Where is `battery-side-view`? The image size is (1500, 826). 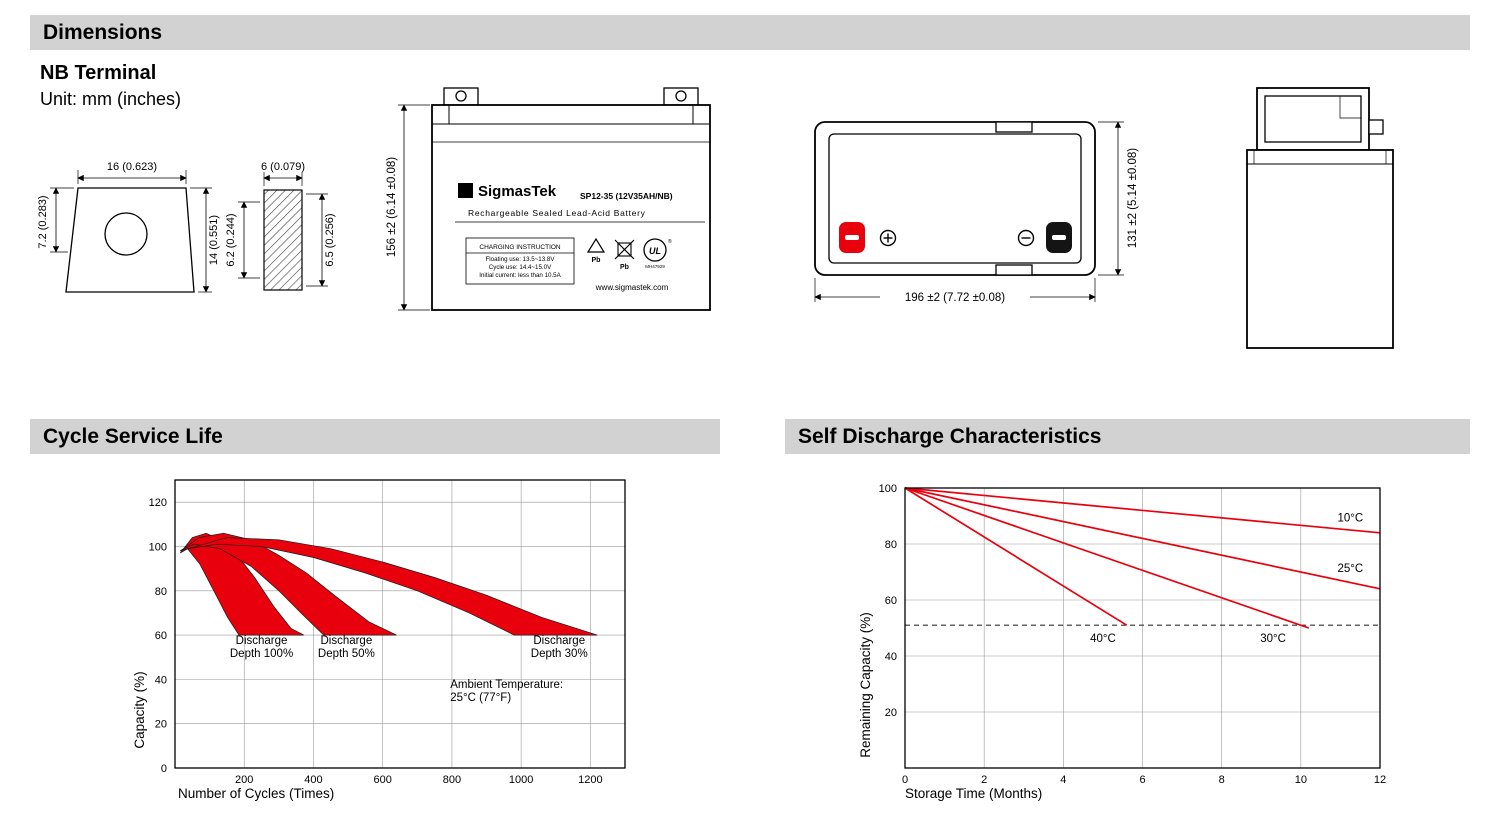
battery-side-view is located at coordinates (1320, 218).